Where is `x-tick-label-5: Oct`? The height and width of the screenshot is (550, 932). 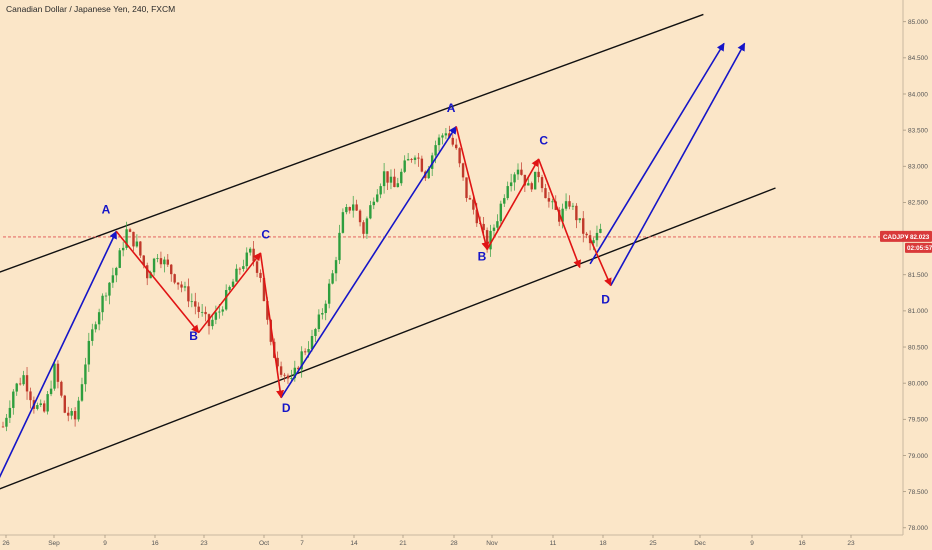 x-tick-label-5: Oct is located at coordinates (264, 543).